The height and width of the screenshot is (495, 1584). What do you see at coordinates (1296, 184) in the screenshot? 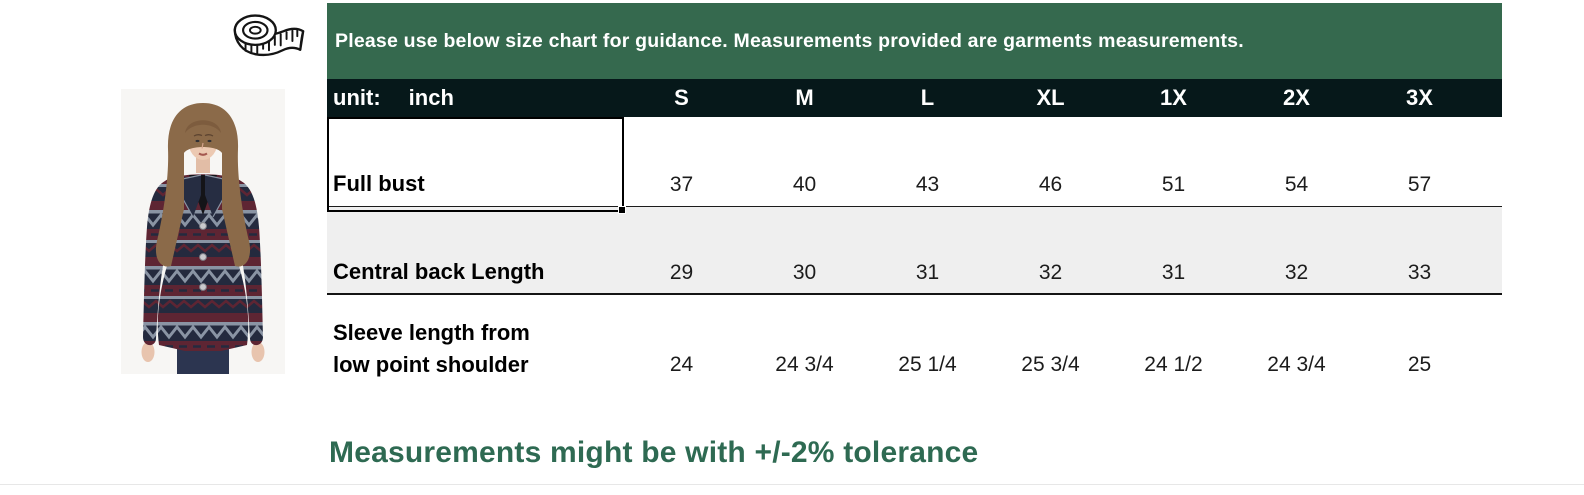
I see `full-bust-2x: 54` at bounding box center [1296, 184].